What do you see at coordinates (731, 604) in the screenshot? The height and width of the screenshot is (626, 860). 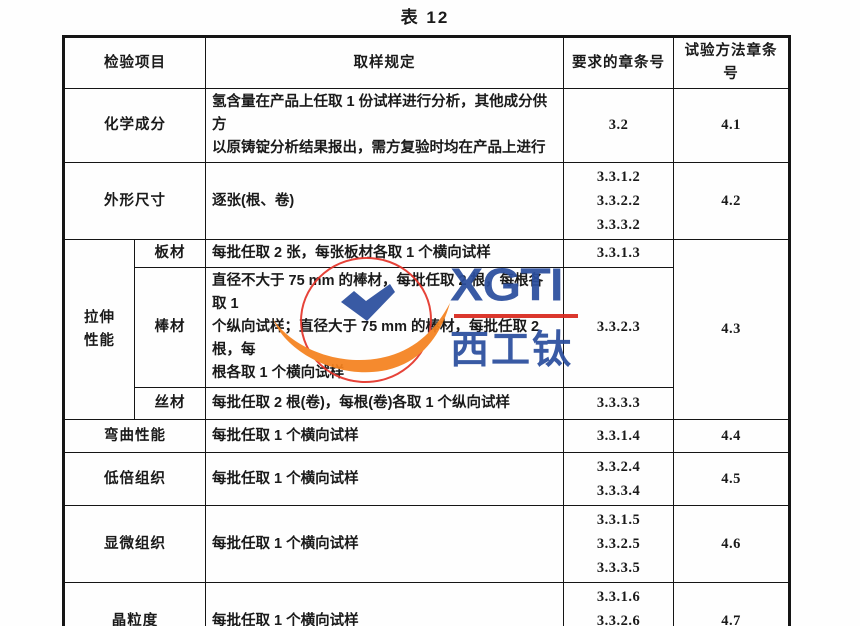 I see `method-clause-grain-size: 4.7` at bounding box center [731, 604].